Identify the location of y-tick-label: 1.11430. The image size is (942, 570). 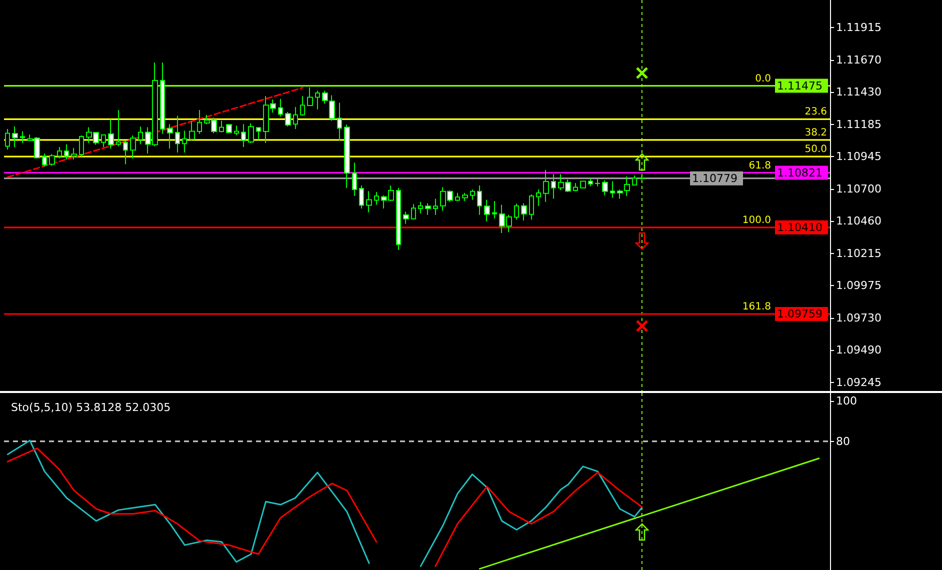
(859, 91).